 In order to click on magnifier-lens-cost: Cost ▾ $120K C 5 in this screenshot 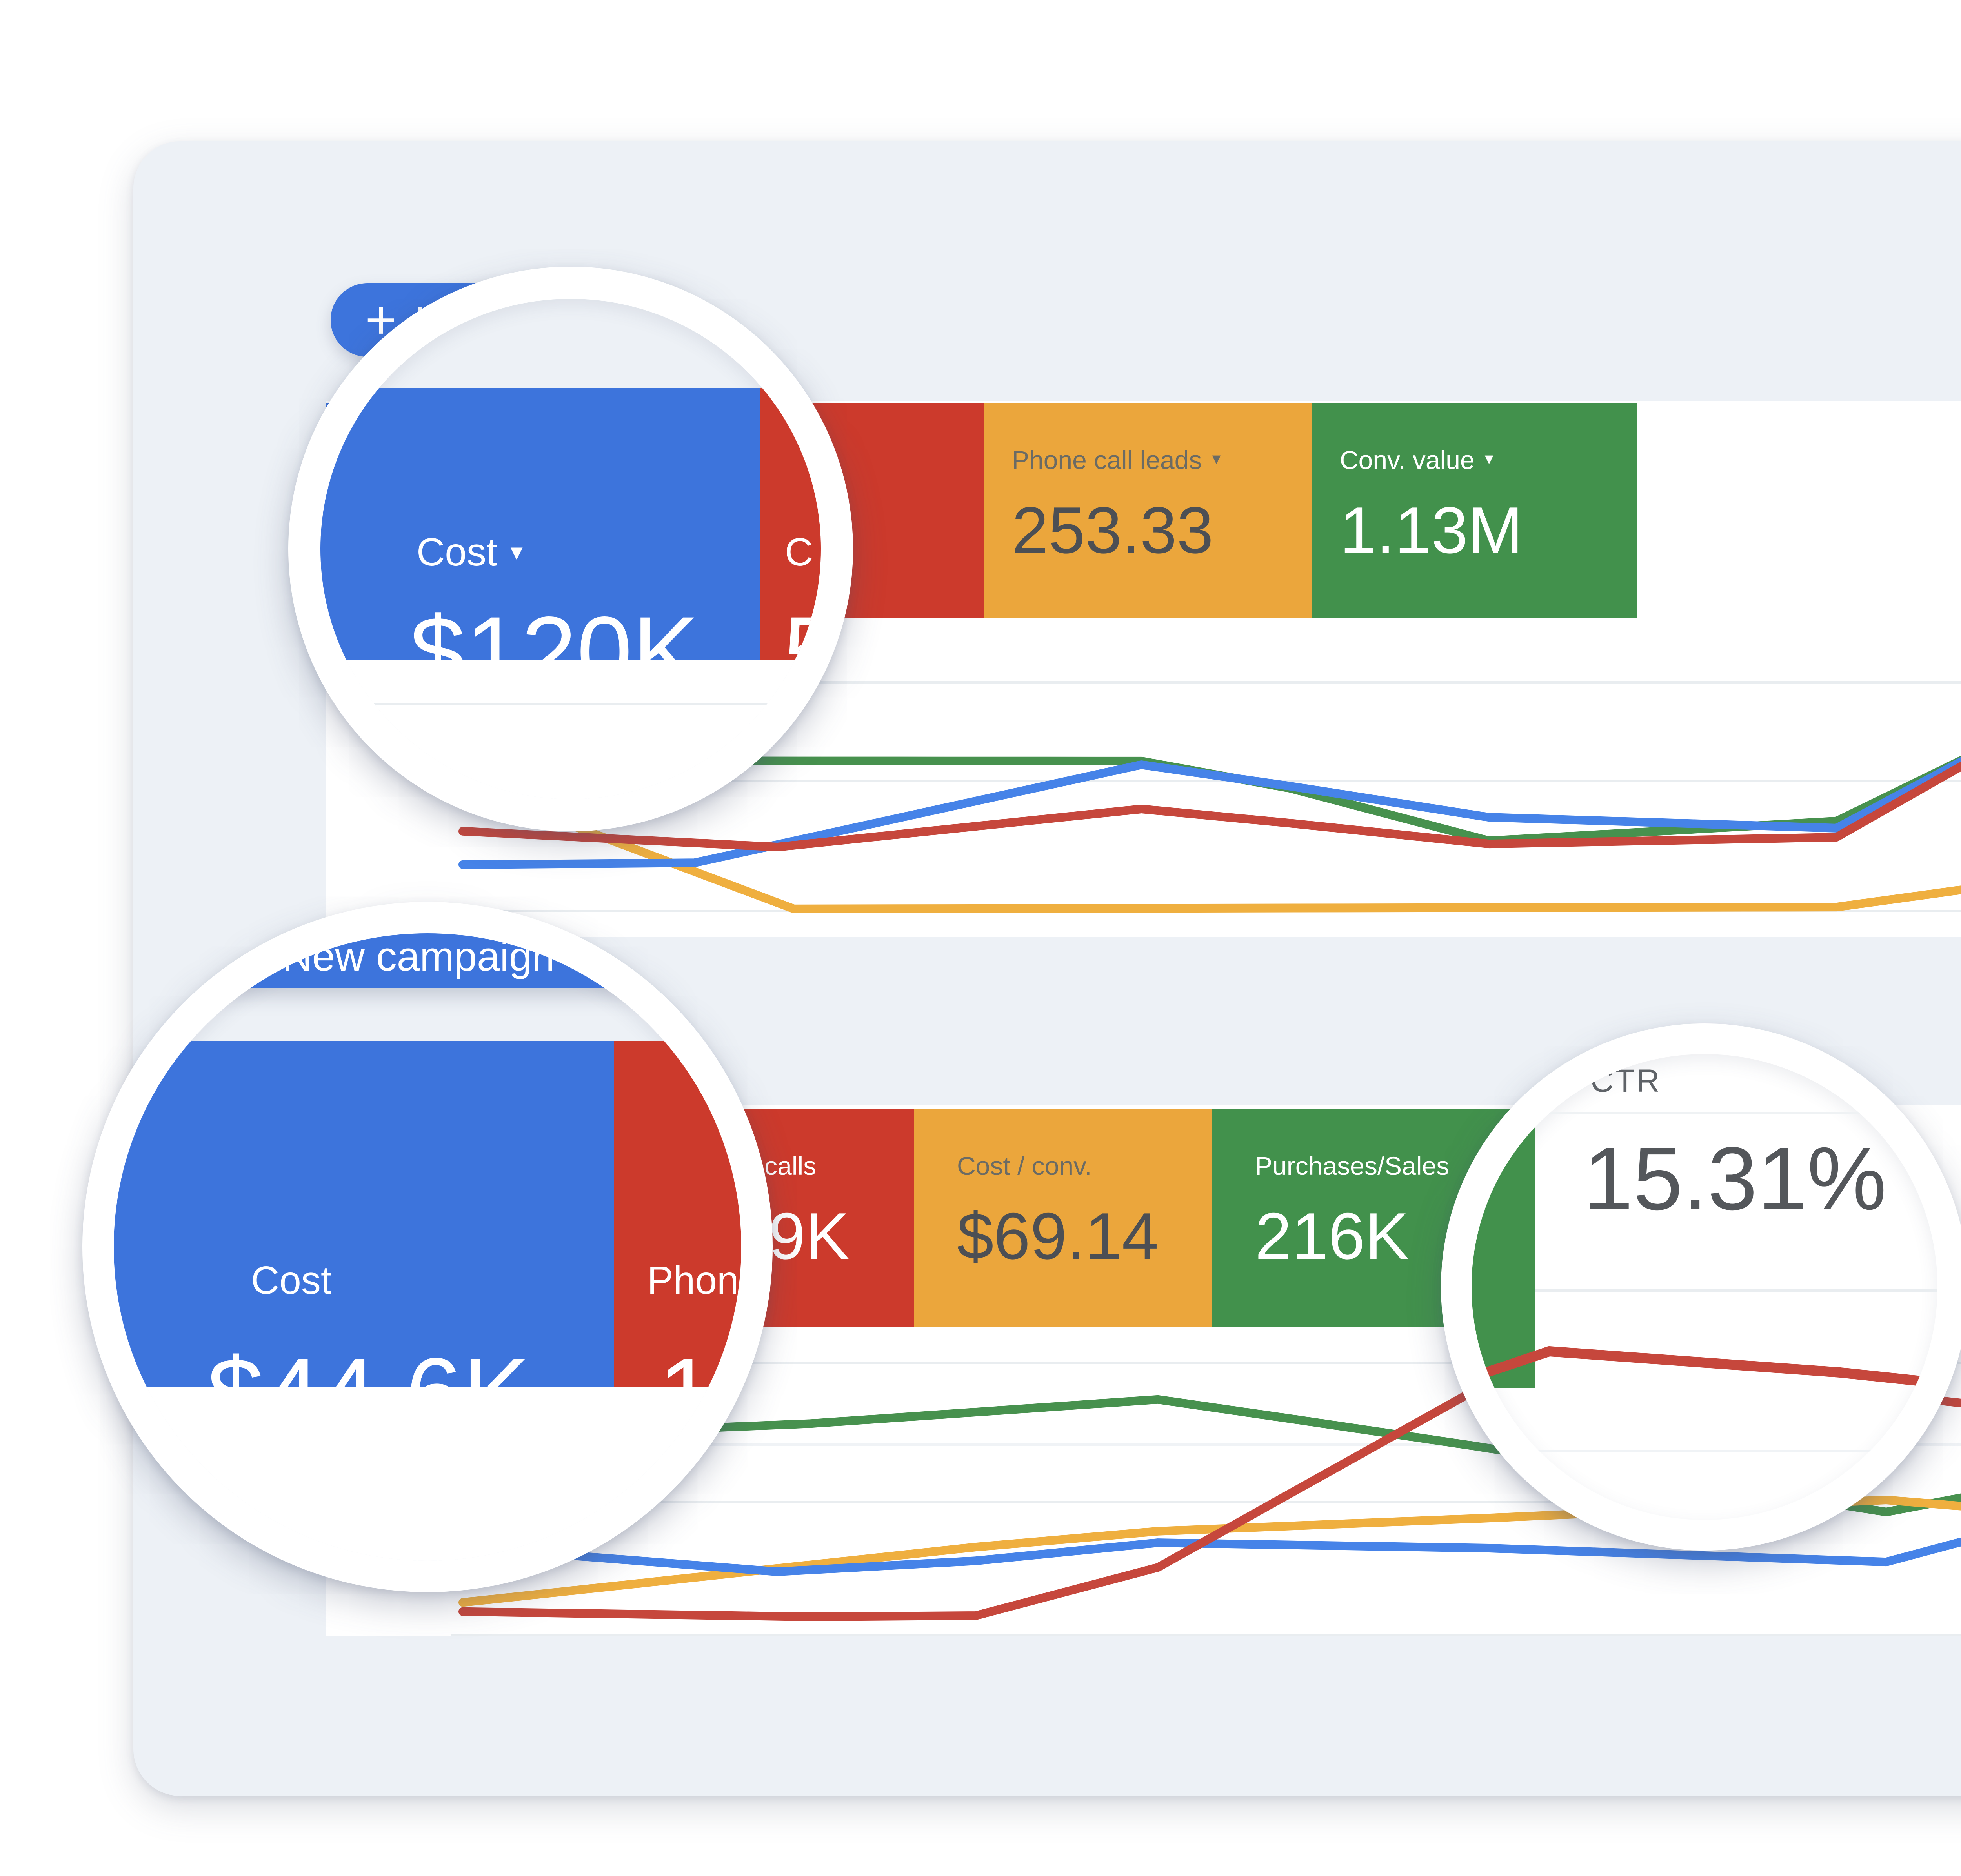, I will do `click(570, 549)`.